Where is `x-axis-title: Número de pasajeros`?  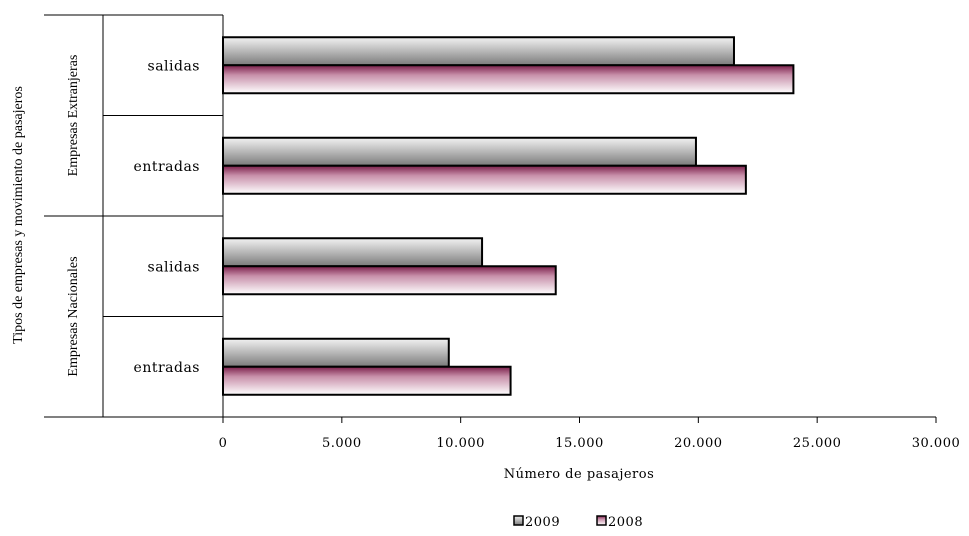 x-axis-title: Número de pasajeros is located at coordinates (579, 474).